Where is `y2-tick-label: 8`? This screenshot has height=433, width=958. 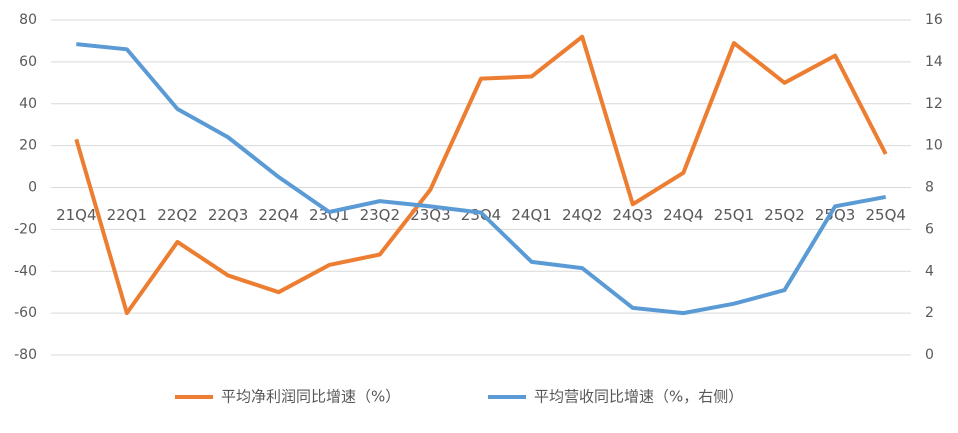
y2-tick-label: 8 is located at coordinates (929, 188).